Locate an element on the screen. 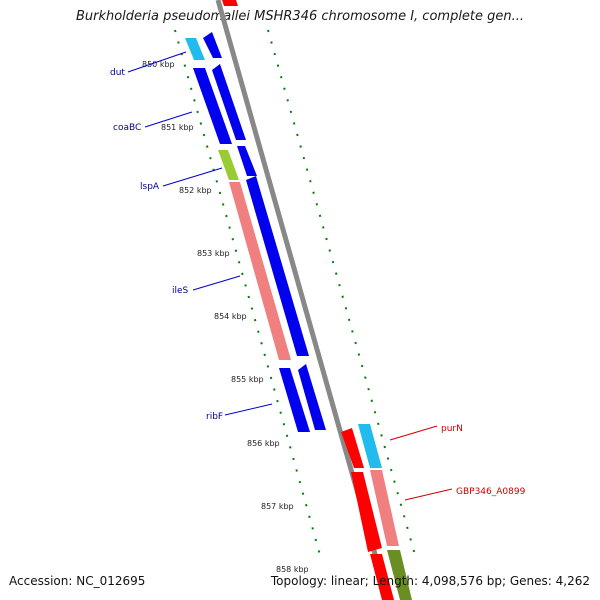  gene-feature-coaBC is located at coordinates (212, 106).